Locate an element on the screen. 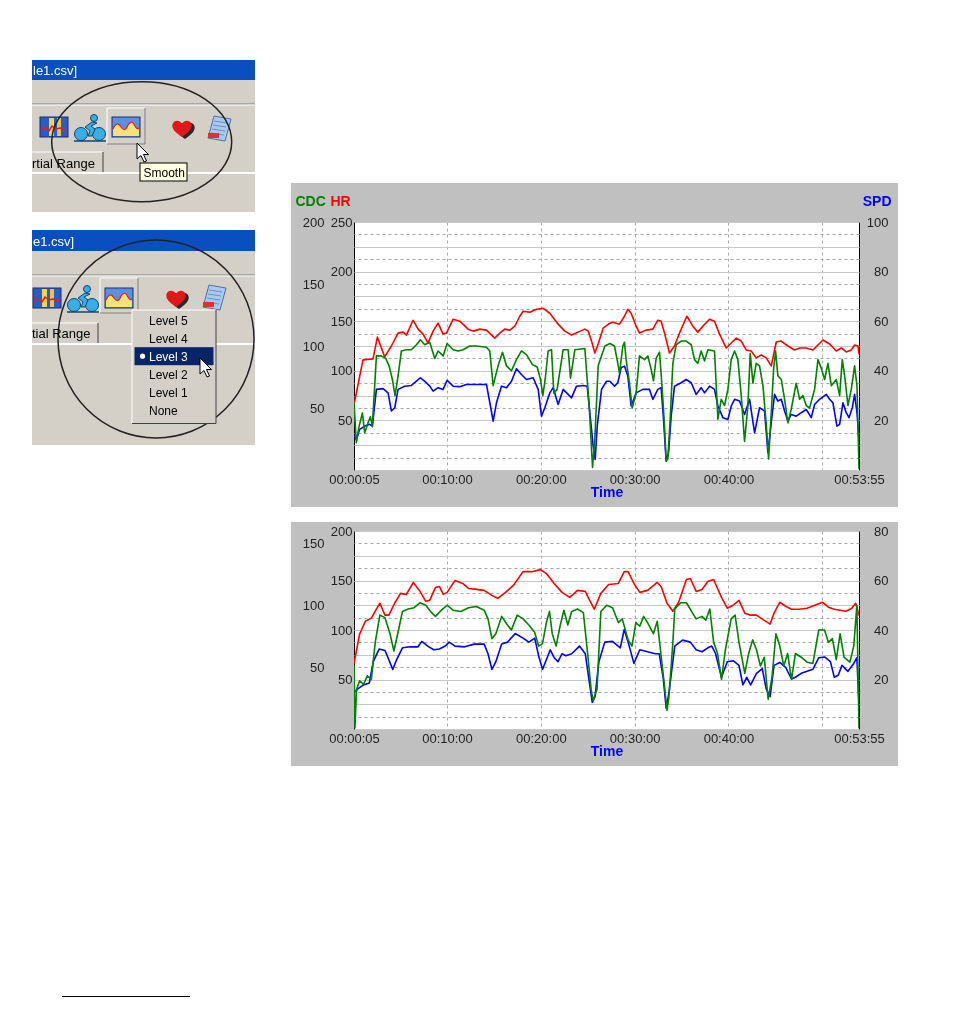 This screenshot has height=1020, width=954. y2-axis-title: HR is located at coordinates (340, 200).